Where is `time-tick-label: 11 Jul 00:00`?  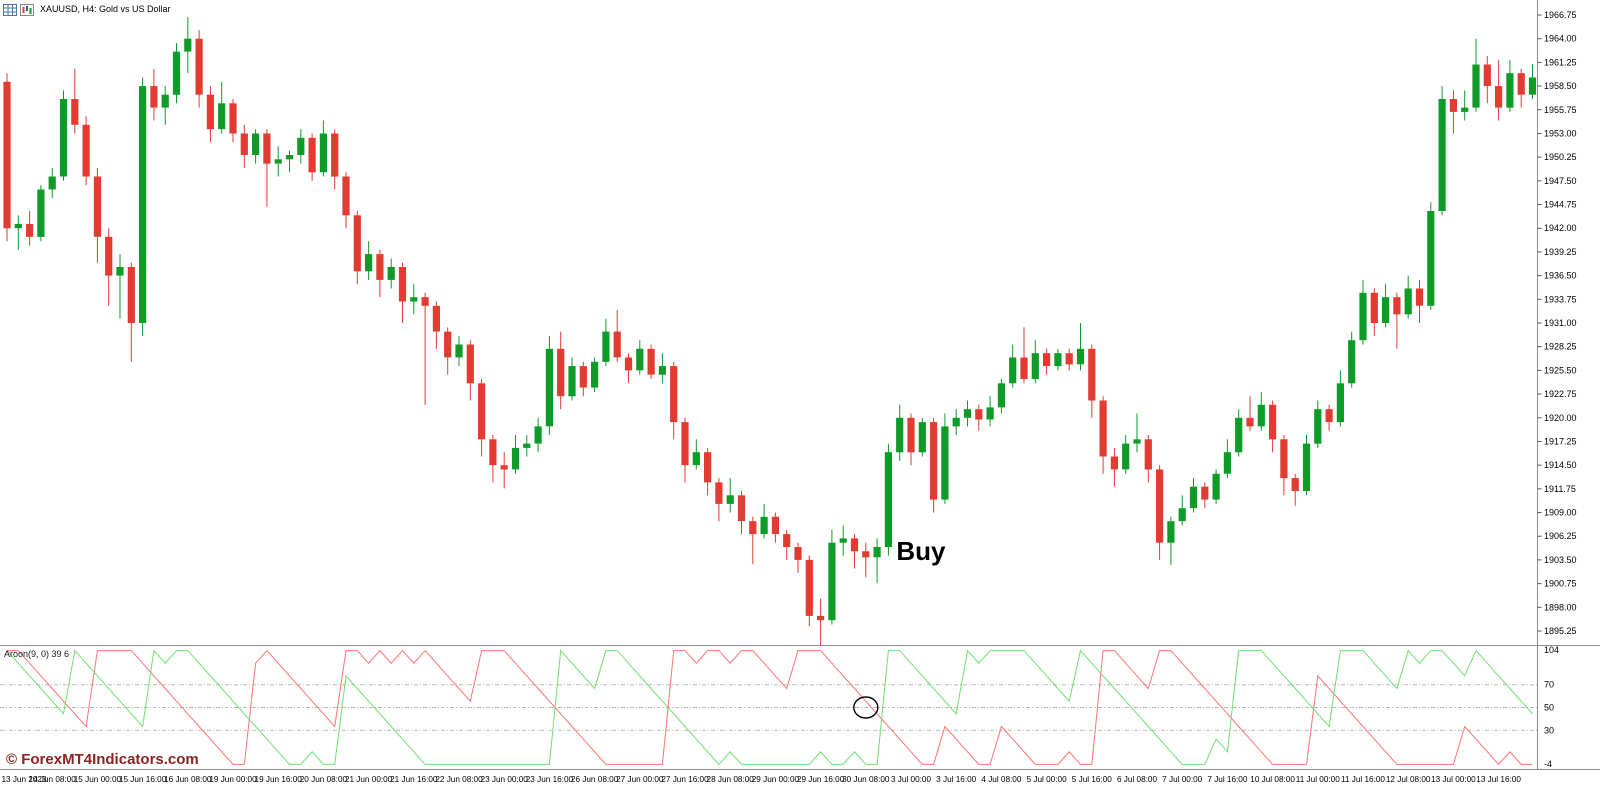
time-tick-label: 11 Jul 00:00 is located at coordinates (1318, 779).